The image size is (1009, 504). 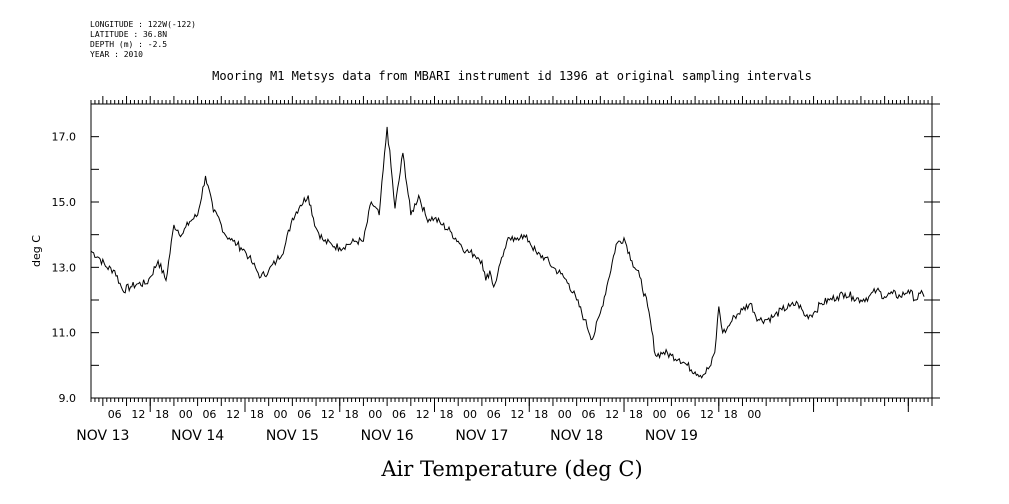 I want to click on y-tick-label: 15.0, so click(x=64, y=202).